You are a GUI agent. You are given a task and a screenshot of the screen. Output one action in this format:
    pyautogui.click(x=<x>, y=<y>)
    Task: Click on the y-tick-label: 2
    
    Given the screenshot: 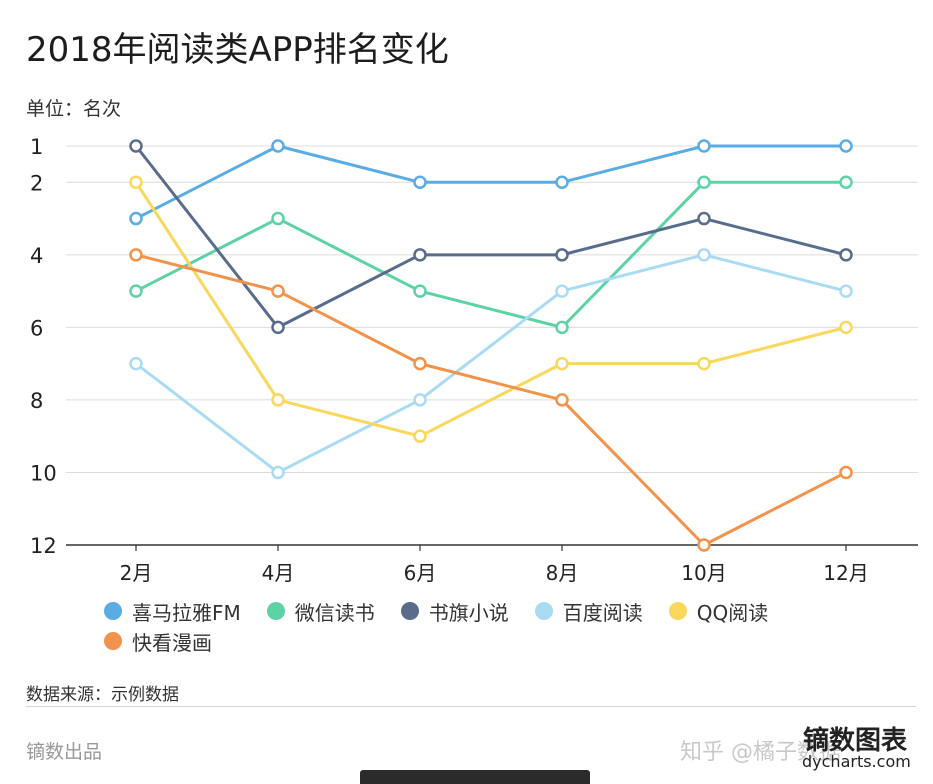 What is the action you would take?
    pyautogui.click(x=36, y=183)
    